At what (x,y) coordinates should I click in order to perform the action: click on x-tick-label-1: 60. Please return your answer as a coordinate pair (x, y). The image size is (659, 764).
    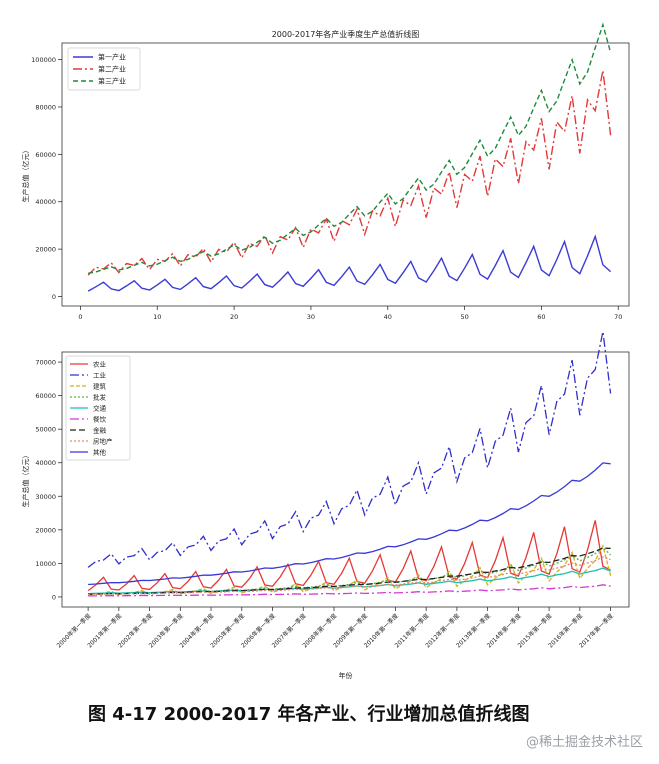
    Looking at the image, I should click on (541, 317).